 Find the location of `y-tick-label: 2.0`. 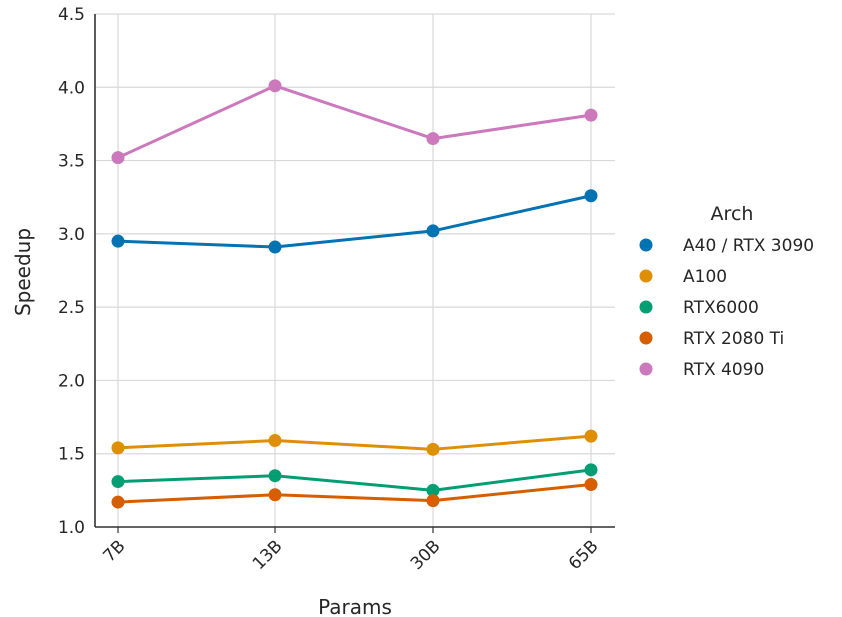

y-tick-label: 2.0 is located at coordinates (71, 381).